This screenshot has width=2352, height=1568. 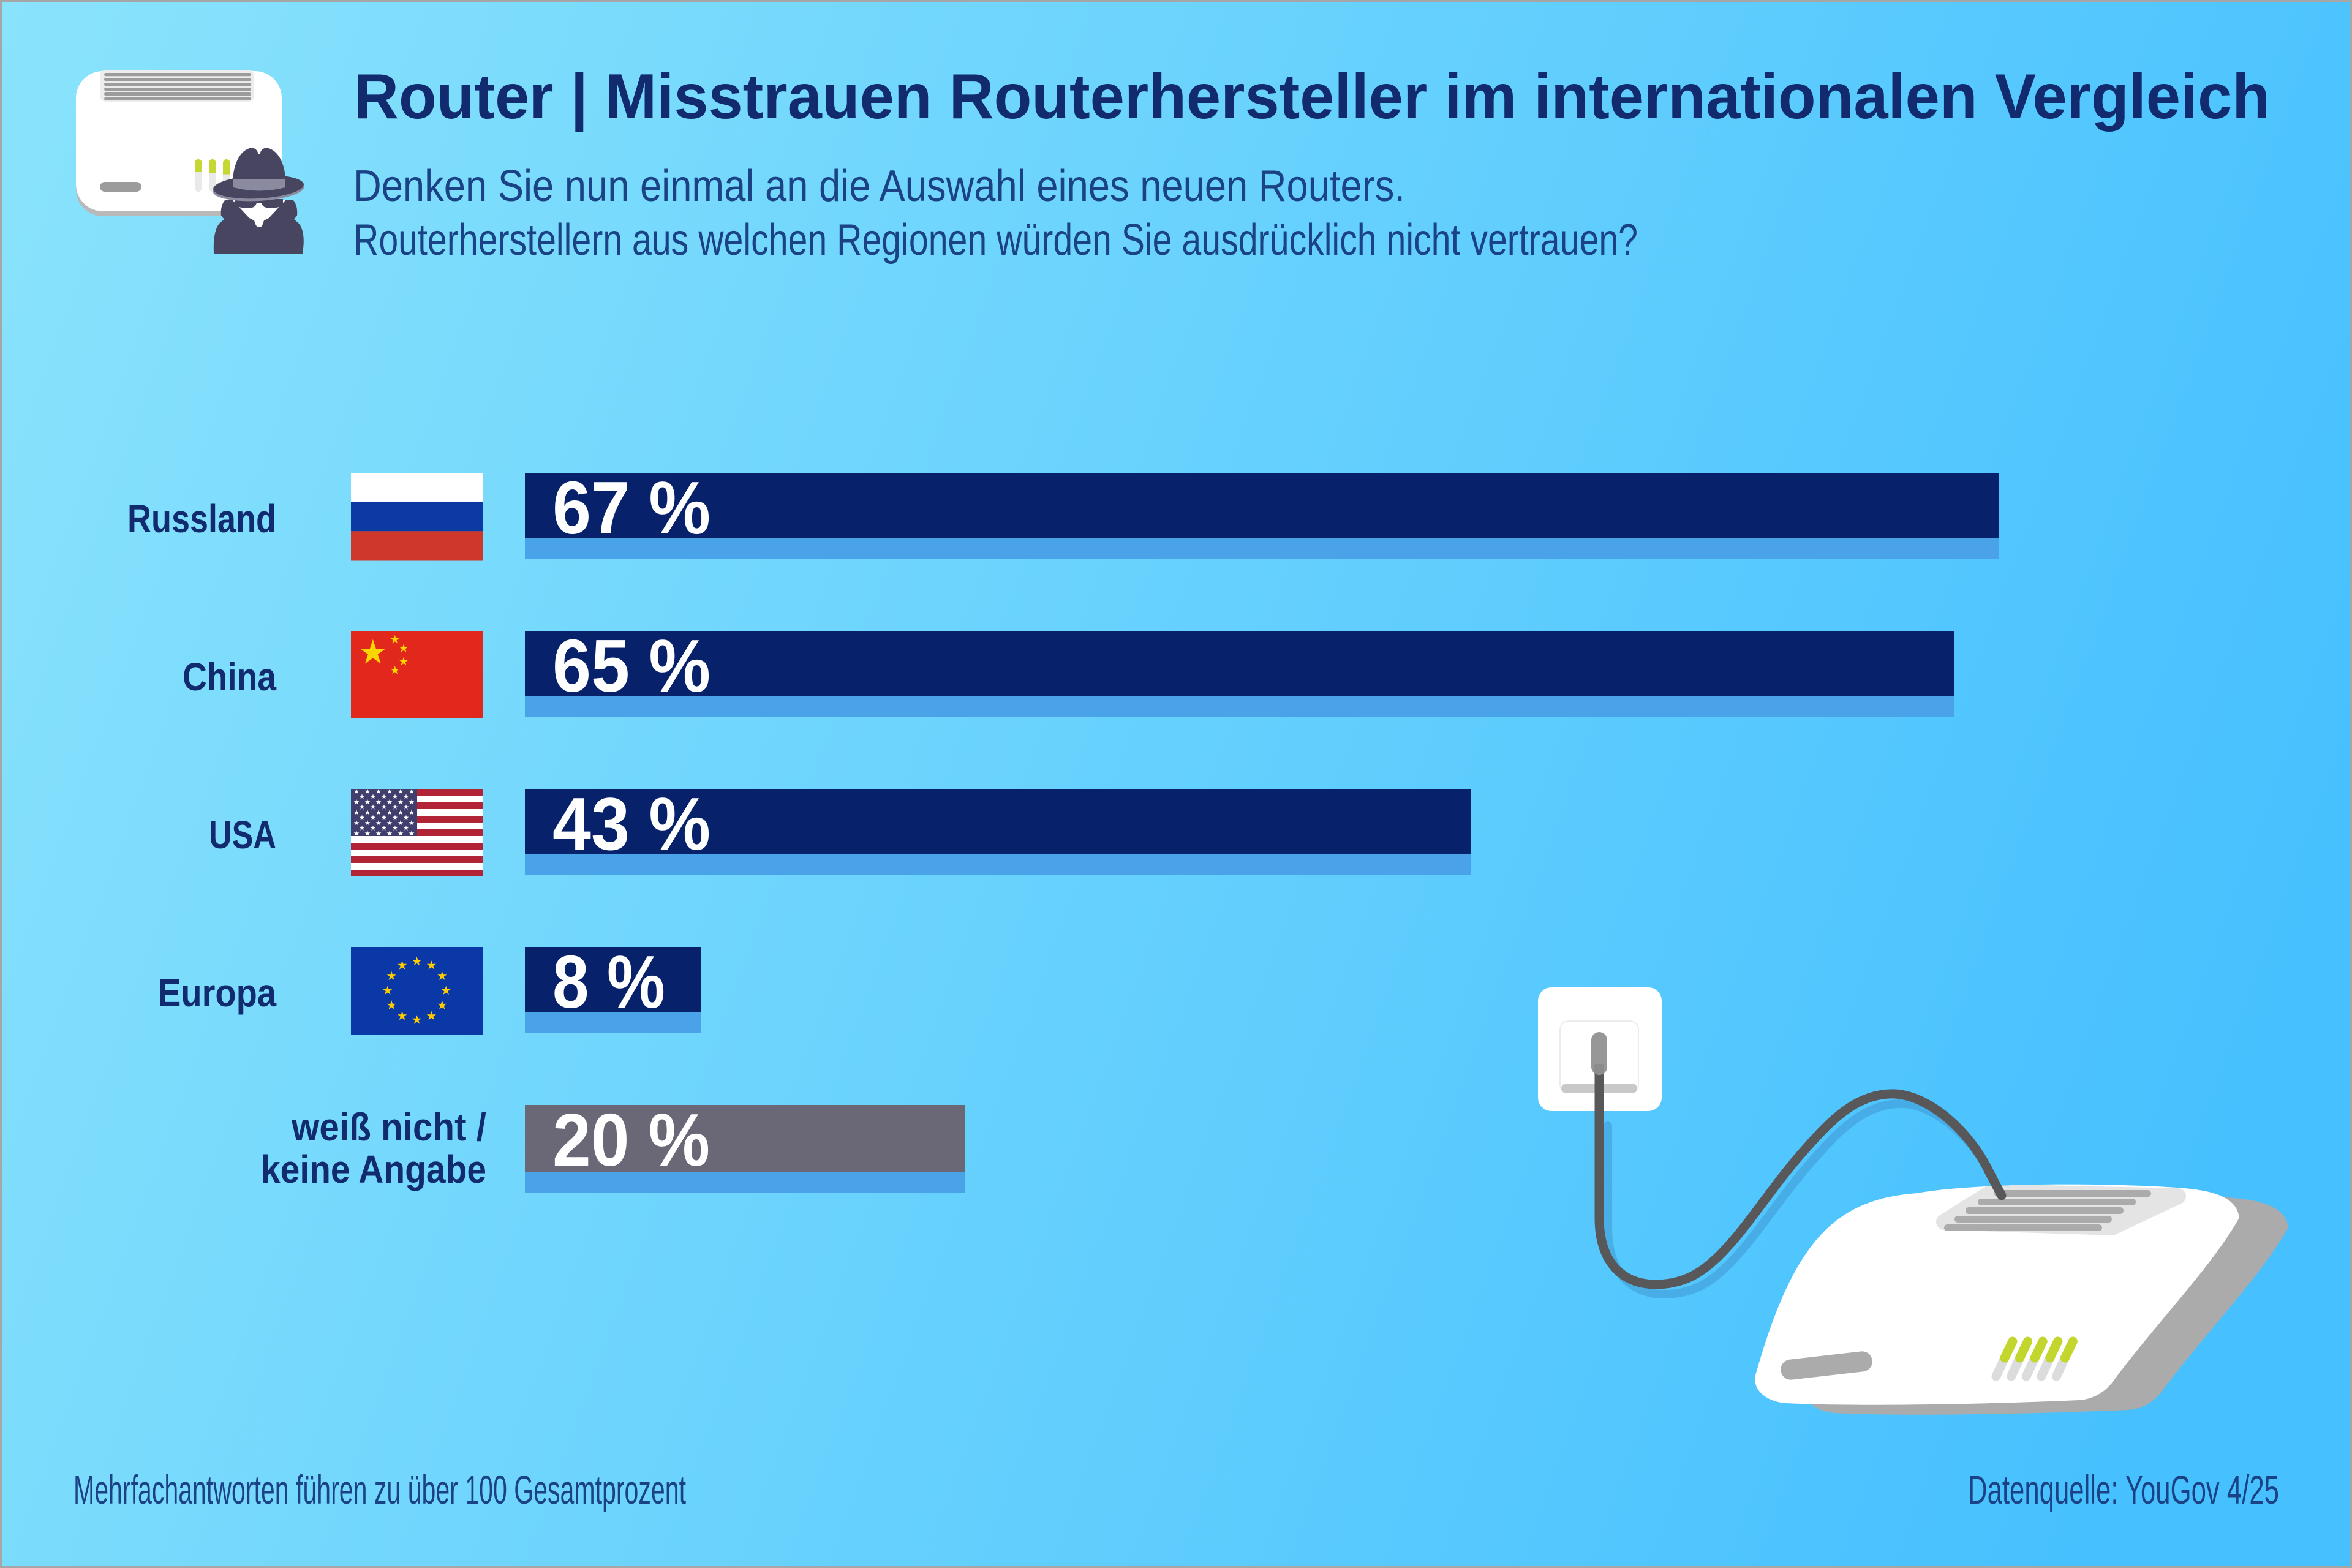 What do you see at coordinates (374, 1169) in the screenshot?
I see `svg-text: keine Angabe` at bounding box center [374, 1169].